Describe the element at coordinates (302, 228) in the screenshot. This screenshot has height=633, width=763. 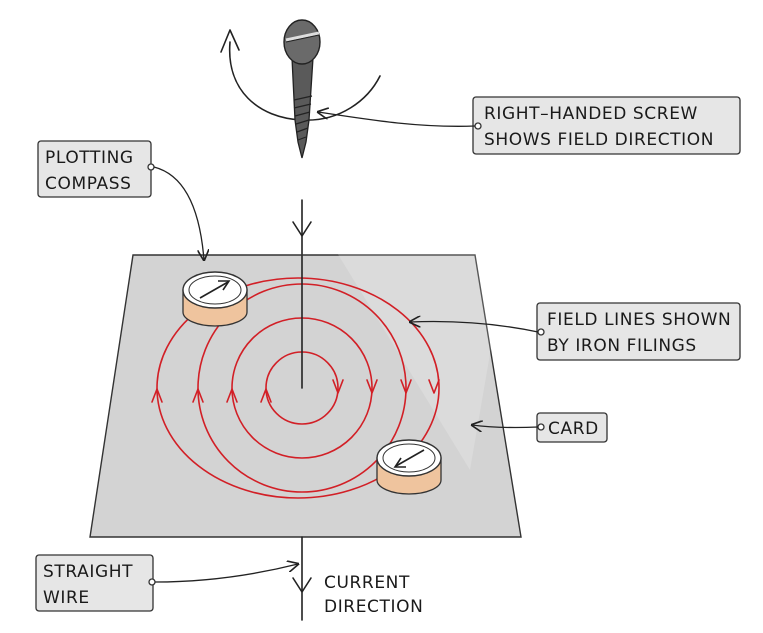
I see `wire-upper` at that location.